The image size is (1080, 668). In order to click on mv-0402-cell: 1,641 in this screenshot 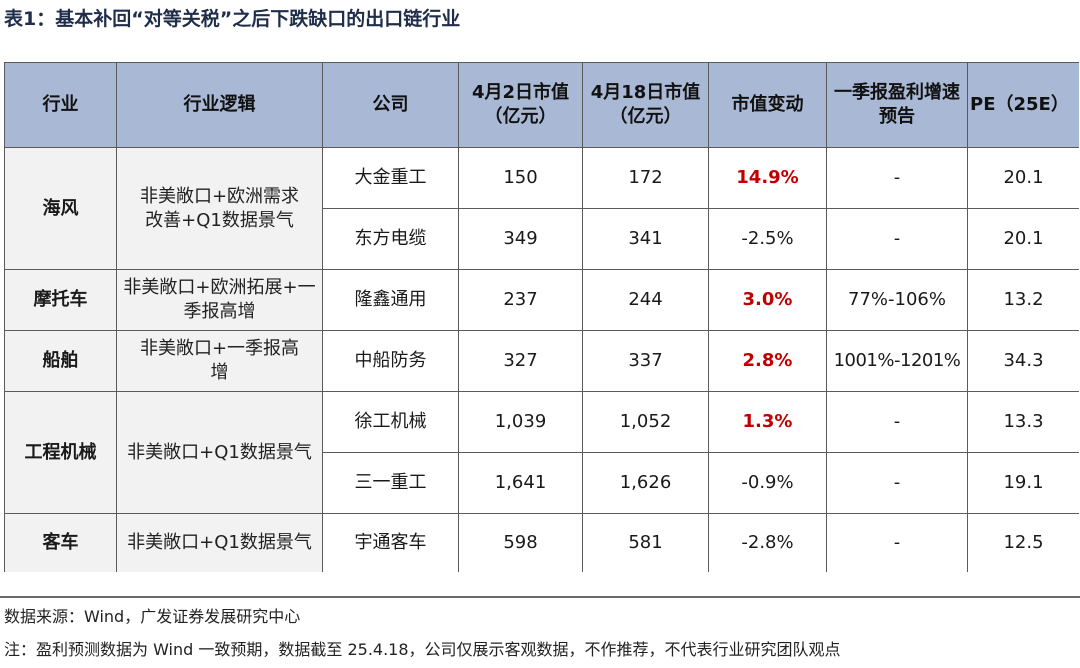, I will do `click(520, 483)`.